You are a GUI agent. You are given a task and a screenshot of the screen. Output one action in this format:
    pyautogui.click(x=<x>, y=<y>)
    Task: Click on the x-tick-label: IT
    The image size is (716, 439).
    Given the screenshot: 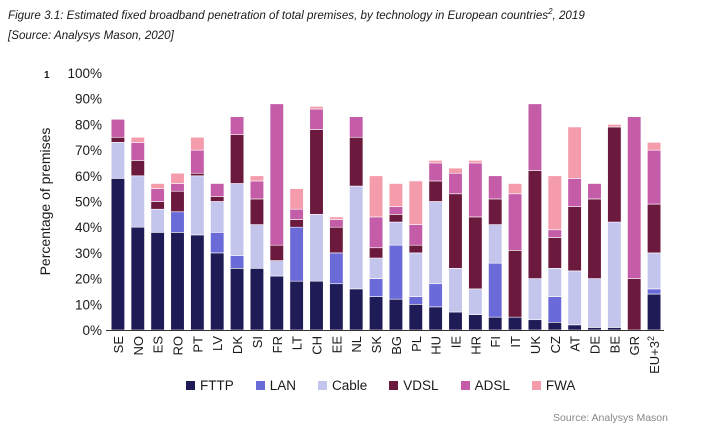 What is the action you would take?
    pyautogui.click(x=515, y=342)
    